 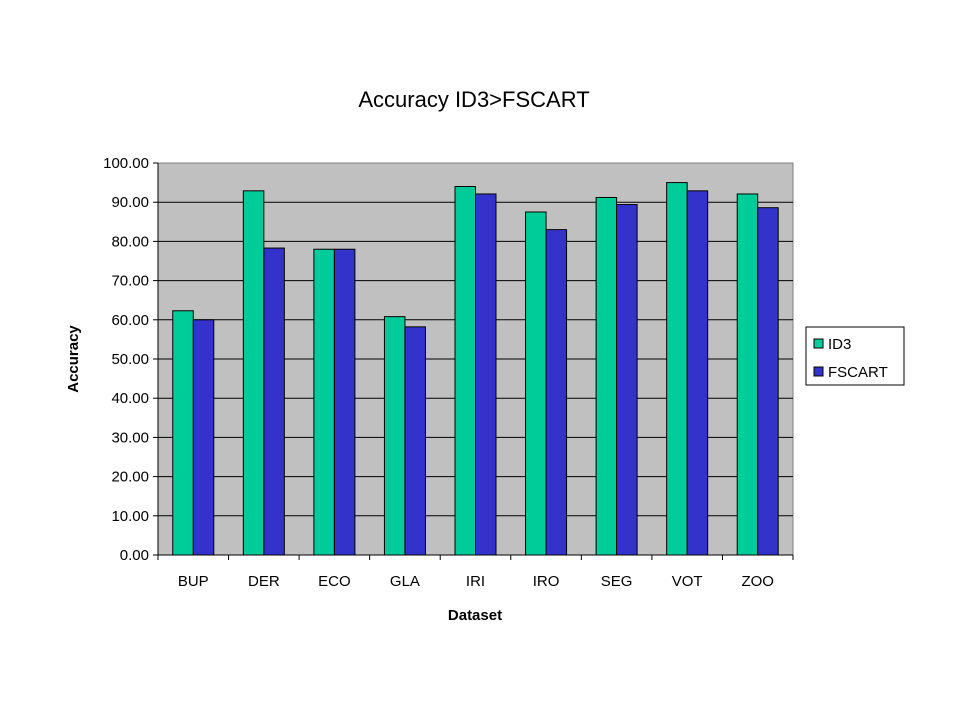 I want to click on legend-label-fscart: FSCART, so click(x=858, y=372).